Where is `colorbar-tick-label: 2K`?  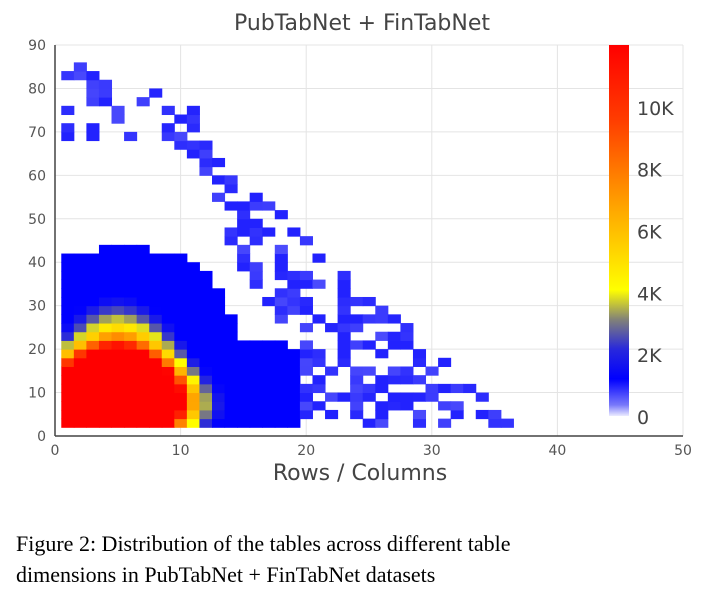
colorbar-tick-label: 2K is located at coordinates (649, 356).